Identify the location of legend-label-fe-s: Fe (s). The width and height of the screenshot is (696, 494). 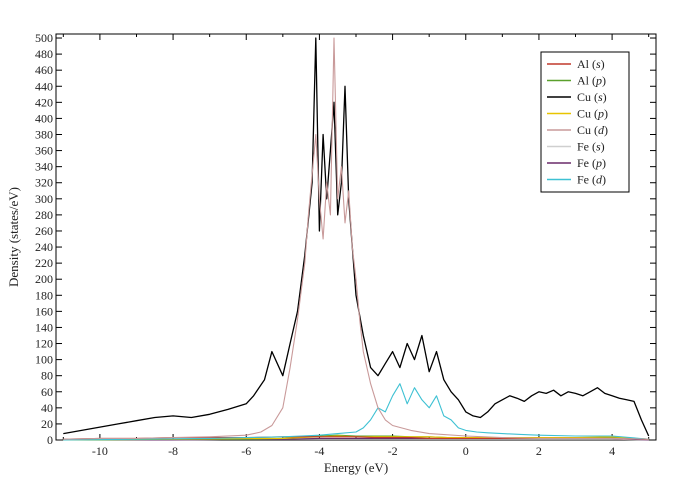
(591, 147).